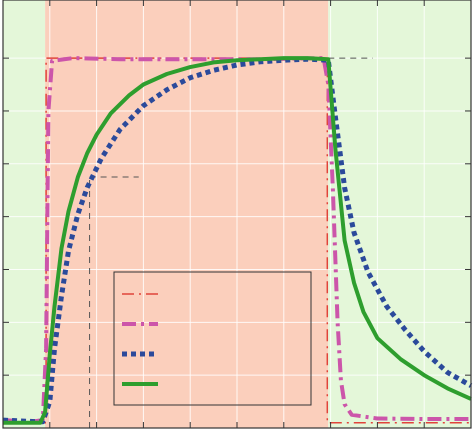 Image resolution: width=474 pixels, height=431 pixels. I want to click on legend, so click(212, 338).